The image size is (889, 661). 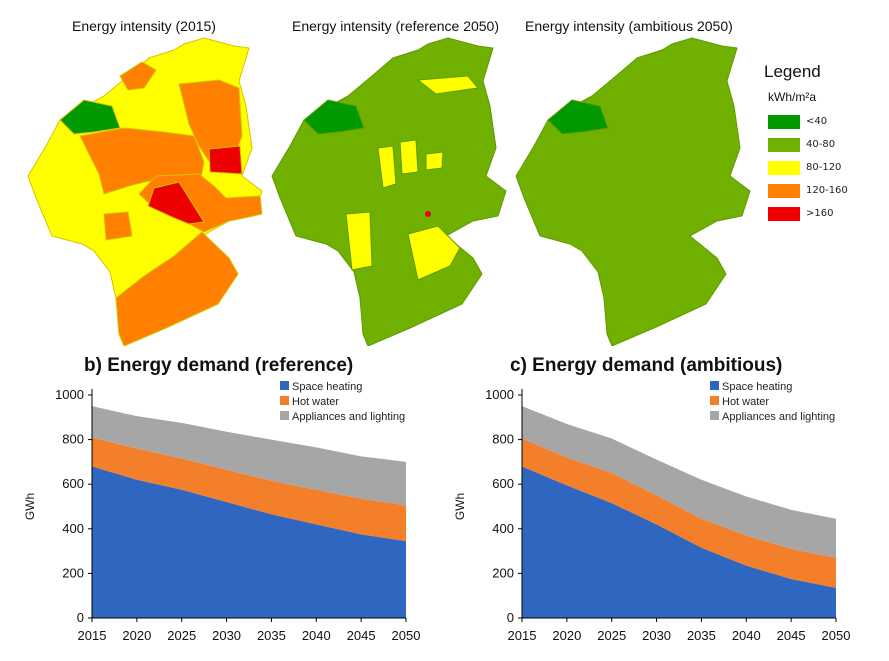 I want to click on legend-label: <40, so click(x=817, y=121).